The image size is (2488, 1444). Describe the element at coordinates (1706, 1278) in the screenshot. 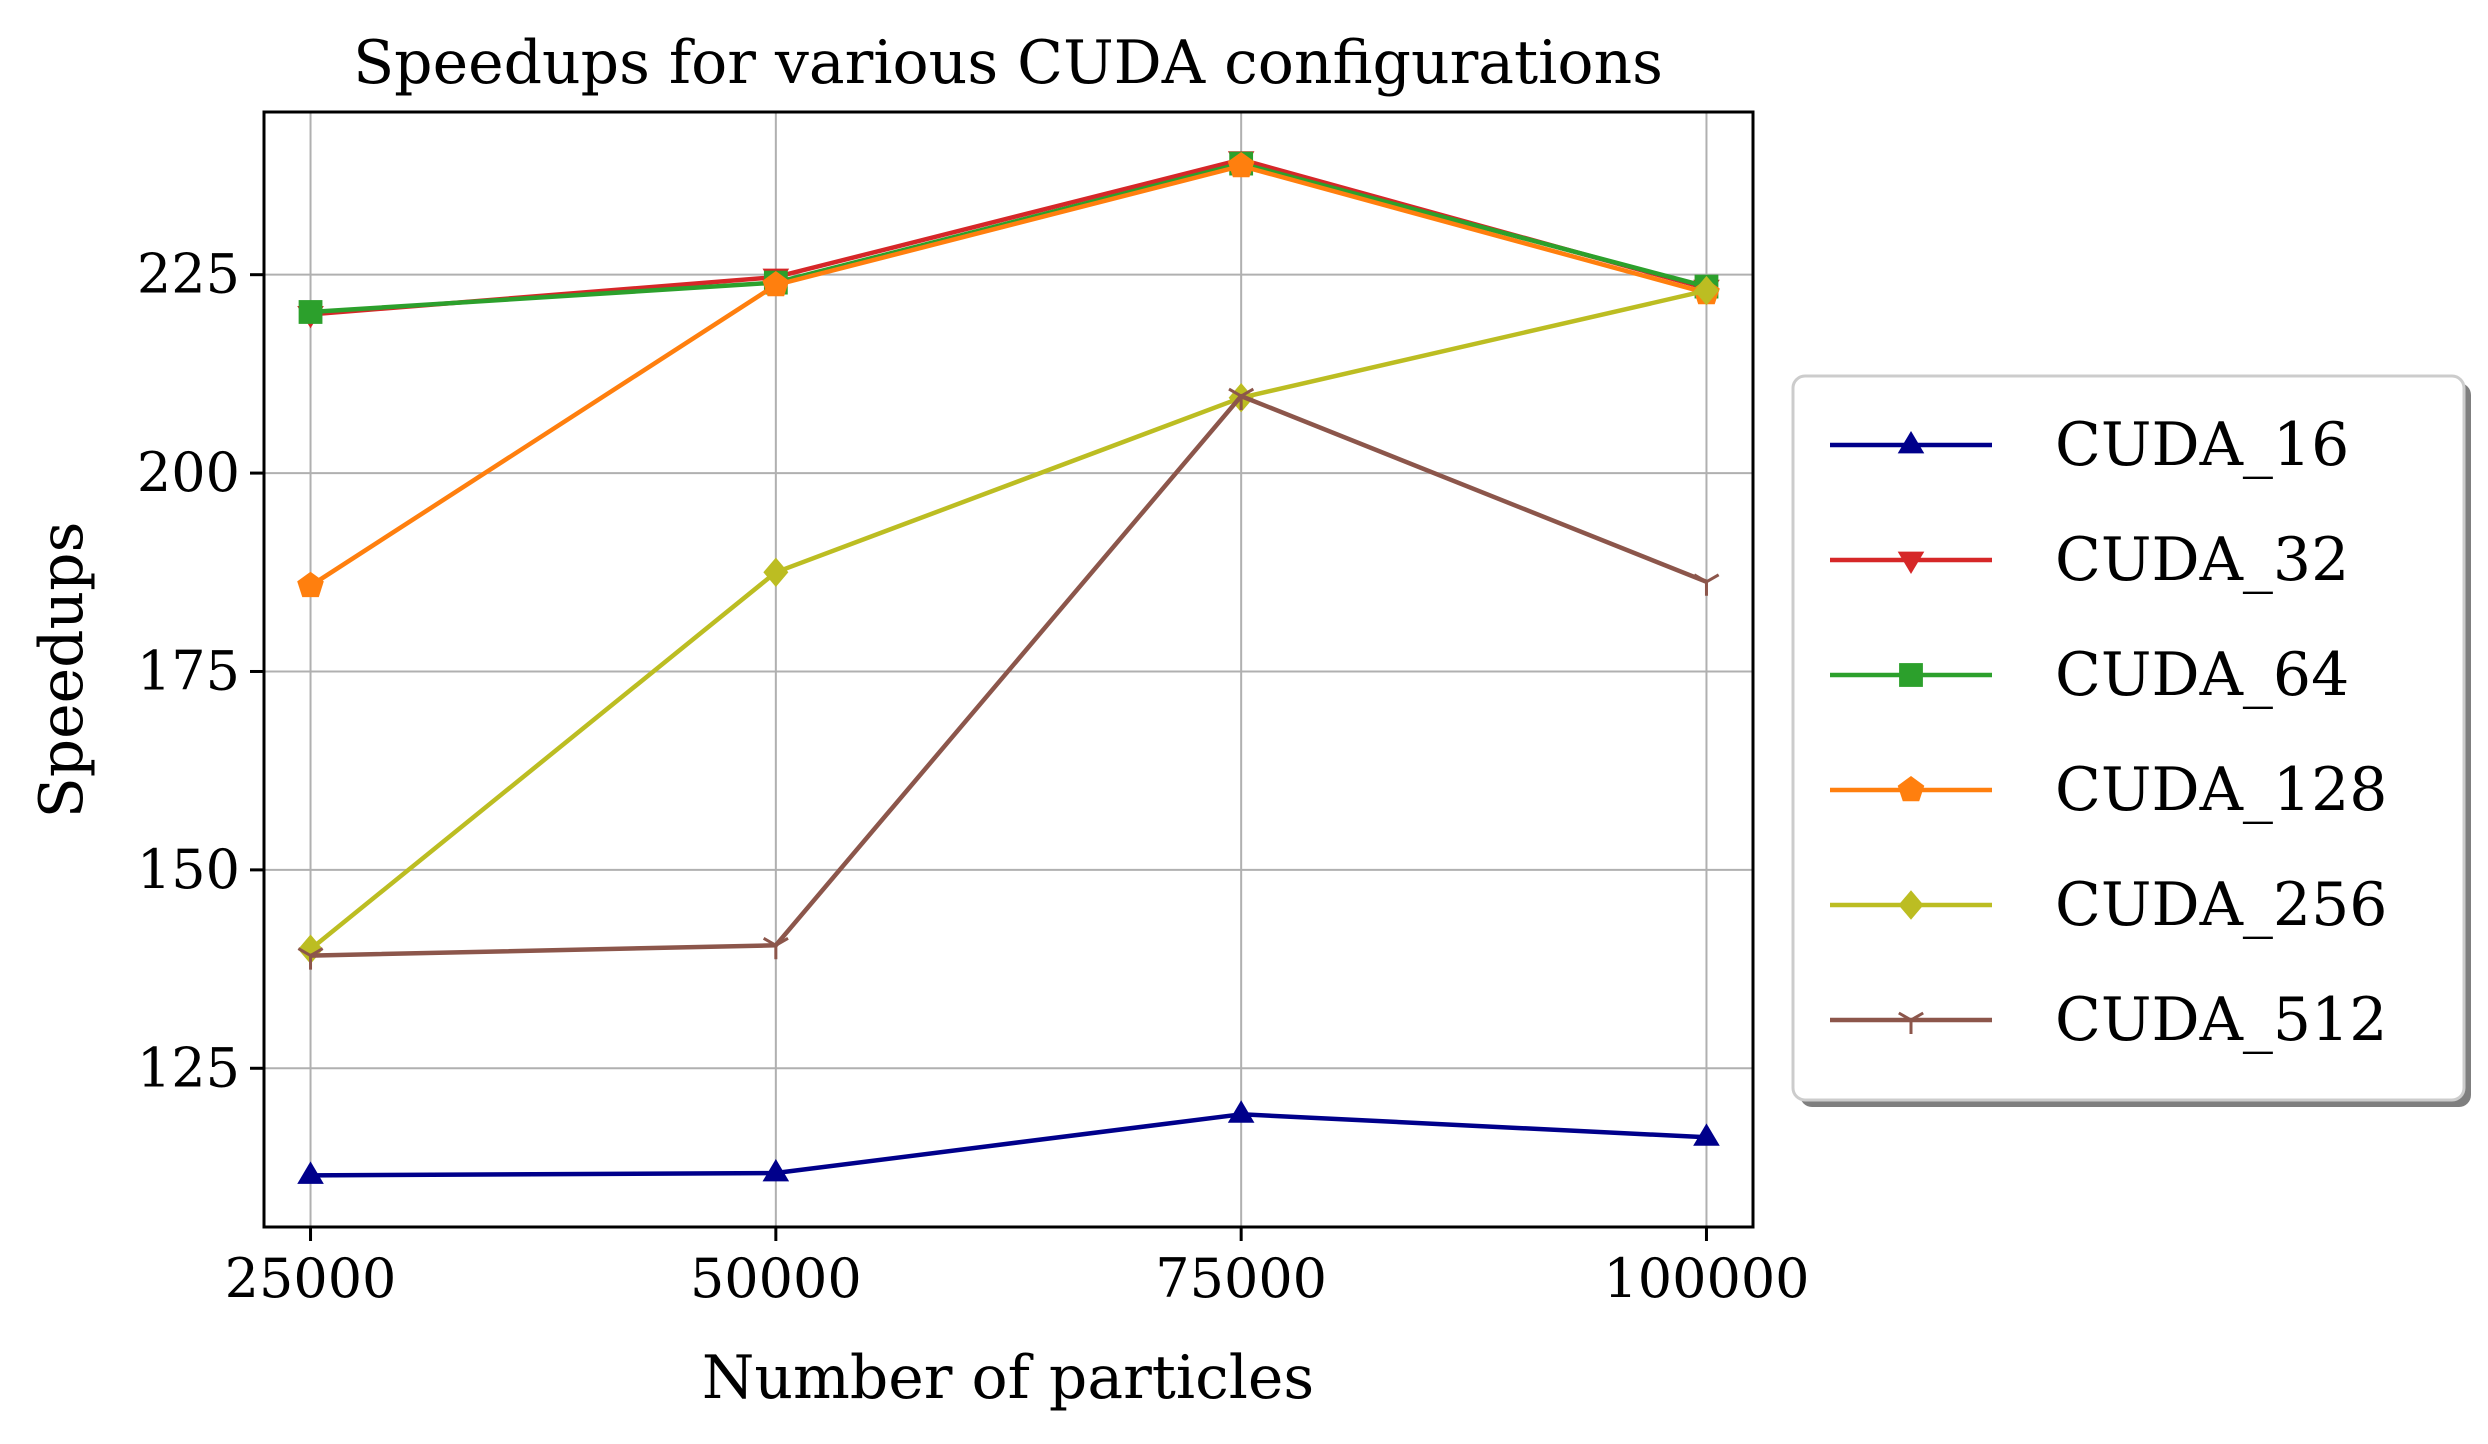

I see `x-tick-label: 100000` at that location.